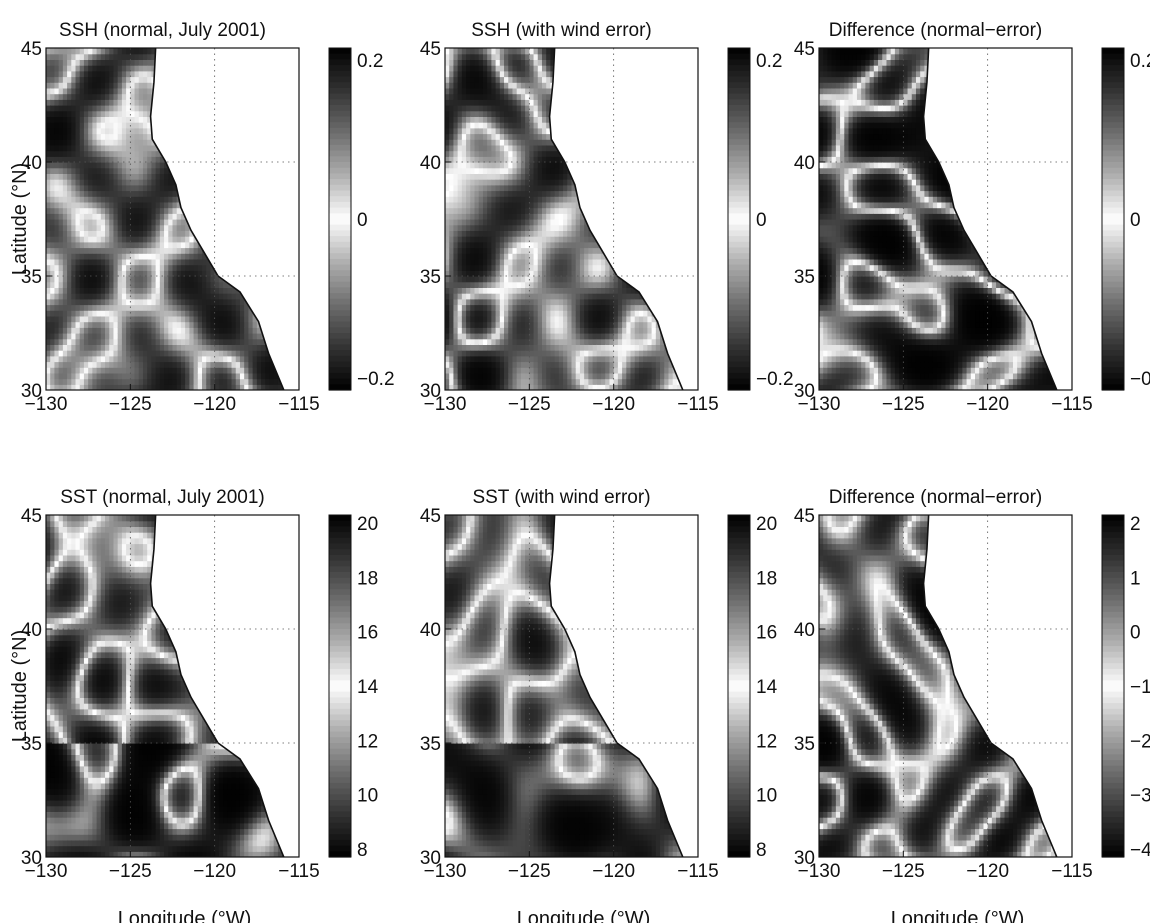 The image size is (1150, 923). Describe the element at coordinates (1140, 741) in the screenshot. I see `colorbar-tick-label: −2` at that location.